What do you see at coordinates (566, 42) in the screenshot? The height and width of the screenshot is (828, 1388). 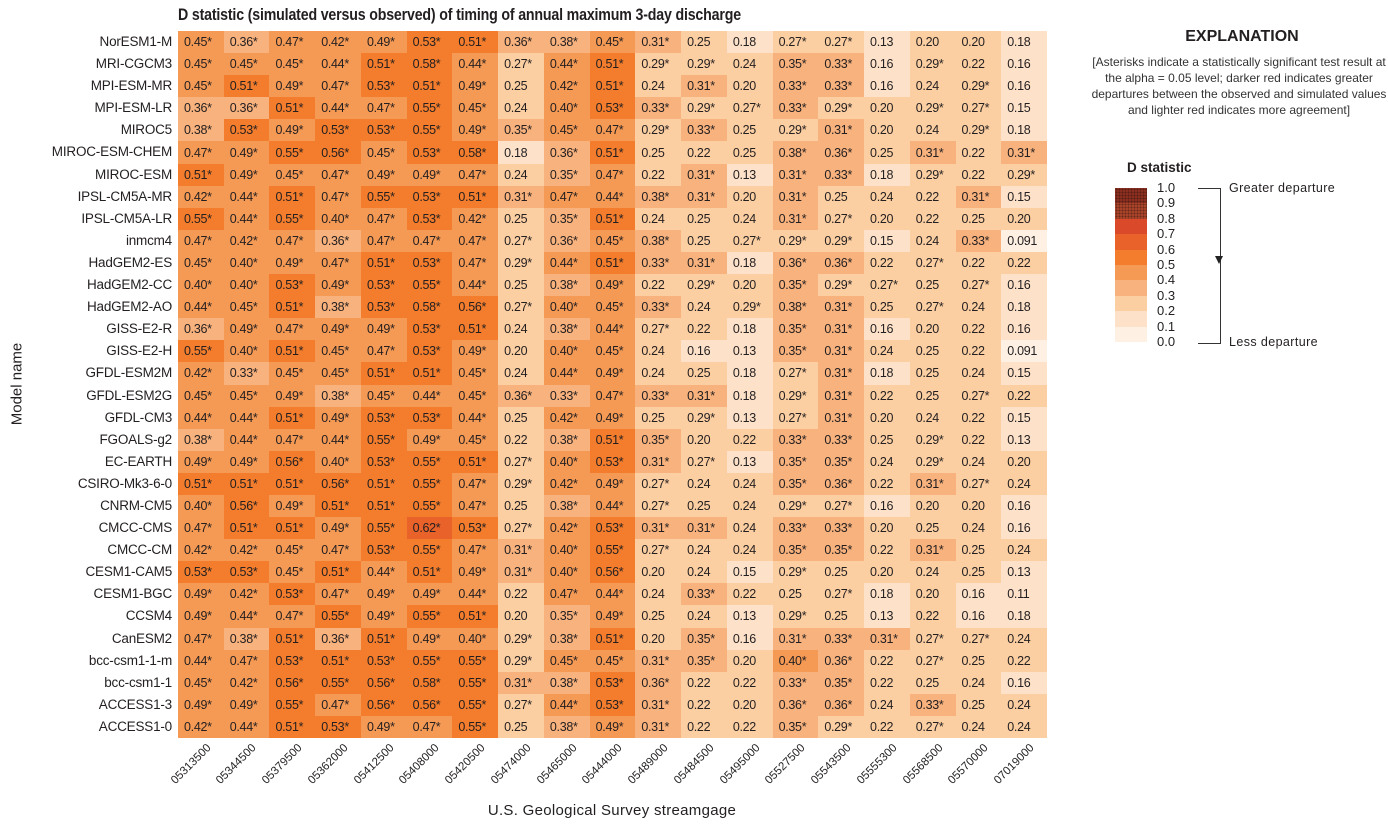 I see `heatmap-cell: 0.38*` at bounding box center [566, 42].